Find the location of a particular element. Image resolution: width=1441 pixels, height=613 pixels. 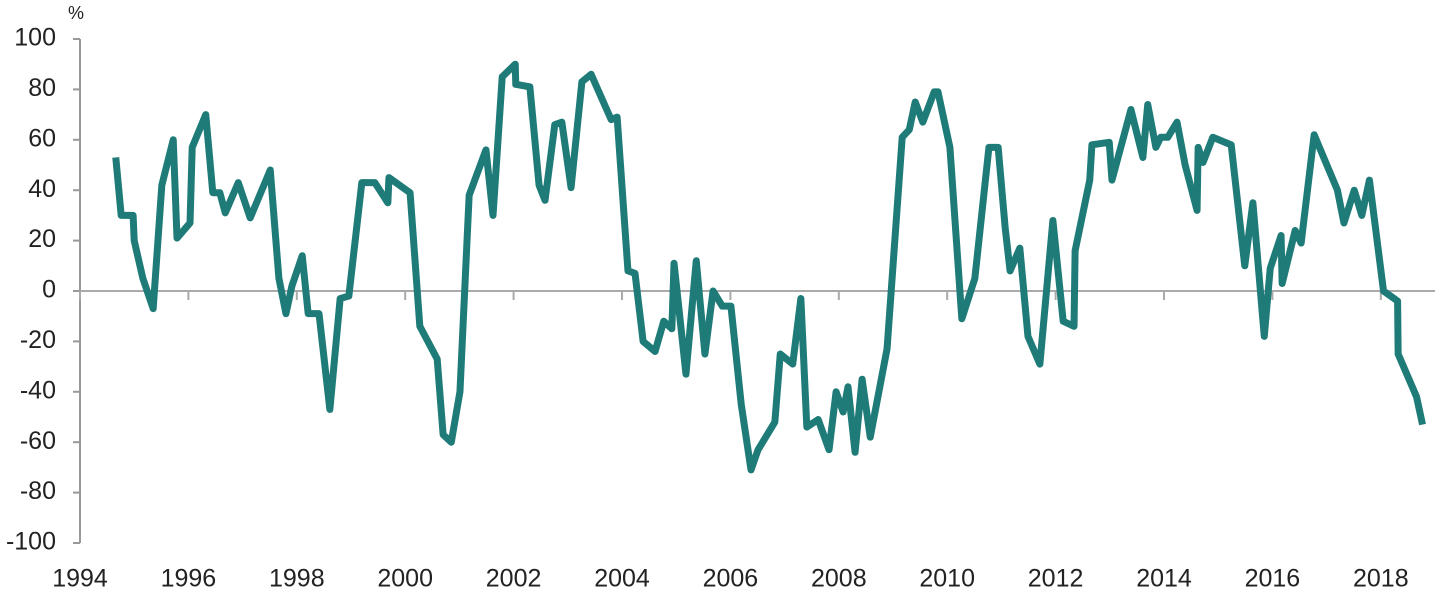

y-tick-label: 0 is located at coordinates (49, 290).